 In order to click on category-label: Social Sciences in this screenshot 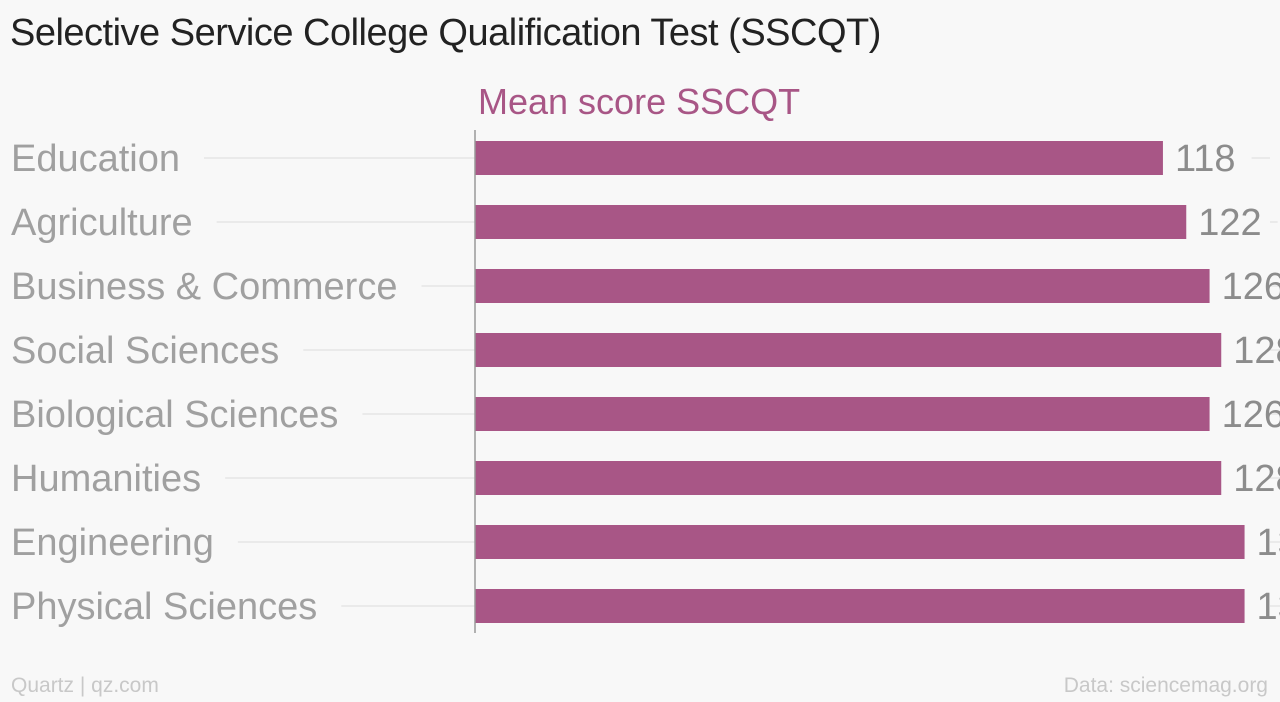, I will do `click(145, 351)`.